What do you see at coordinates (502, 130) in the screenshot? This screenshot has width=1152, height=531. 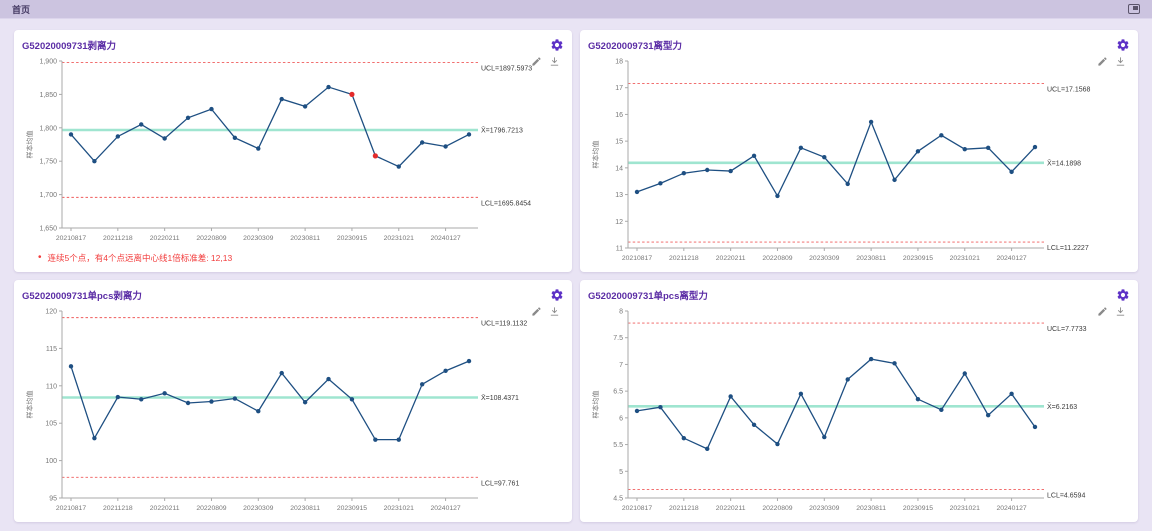 I see `svg-text: X̄=1796.7213` at bounding box center [502, 130].